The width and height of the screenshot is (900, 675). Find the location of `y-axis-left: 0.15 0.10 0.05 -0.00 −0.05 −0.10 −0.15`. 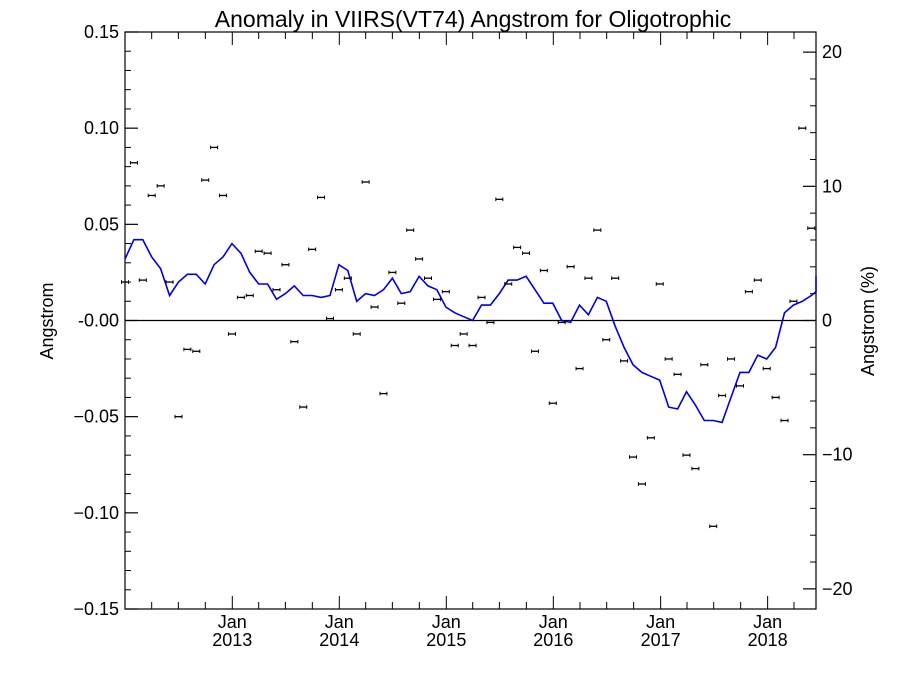

y-axis-left: 0.15 0.10 0.05 -0.00 −0.05 −0.10 −0.15 is located at coordinates (105, 320).